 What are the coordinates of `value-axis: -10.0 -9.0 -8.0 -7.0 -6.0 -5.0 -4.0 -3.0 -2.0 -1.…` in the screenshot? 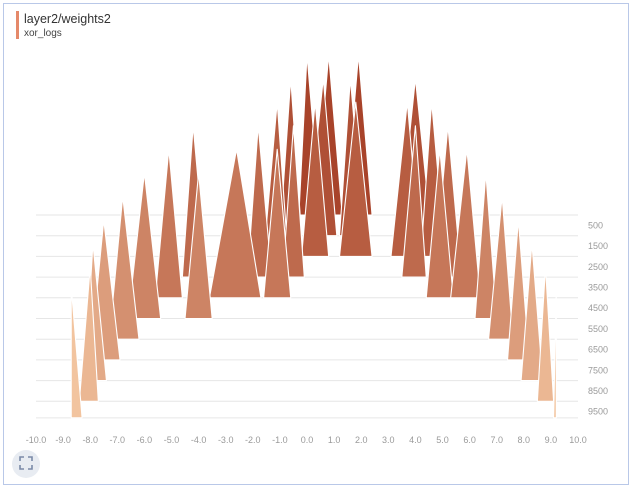 It's located at (306, 440).